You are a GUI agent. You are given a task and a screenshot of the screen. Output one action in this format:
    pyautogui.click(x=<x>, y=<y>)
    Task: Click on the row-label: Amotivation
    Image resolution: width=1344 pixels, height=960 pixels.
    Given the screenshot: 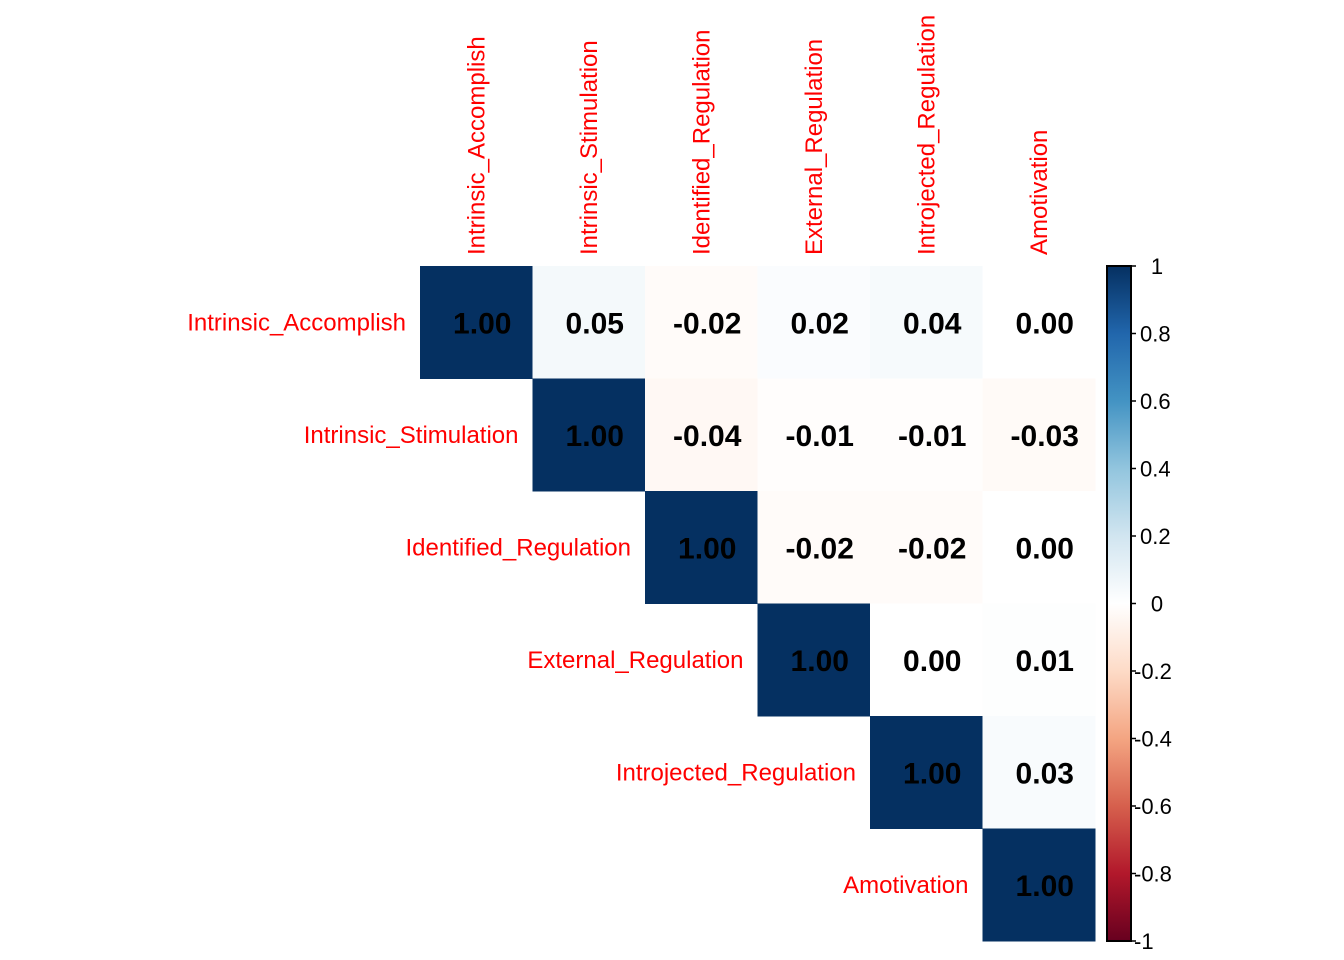 What is the action you would take?
    pyautogui.click(x=905, y=885)
    